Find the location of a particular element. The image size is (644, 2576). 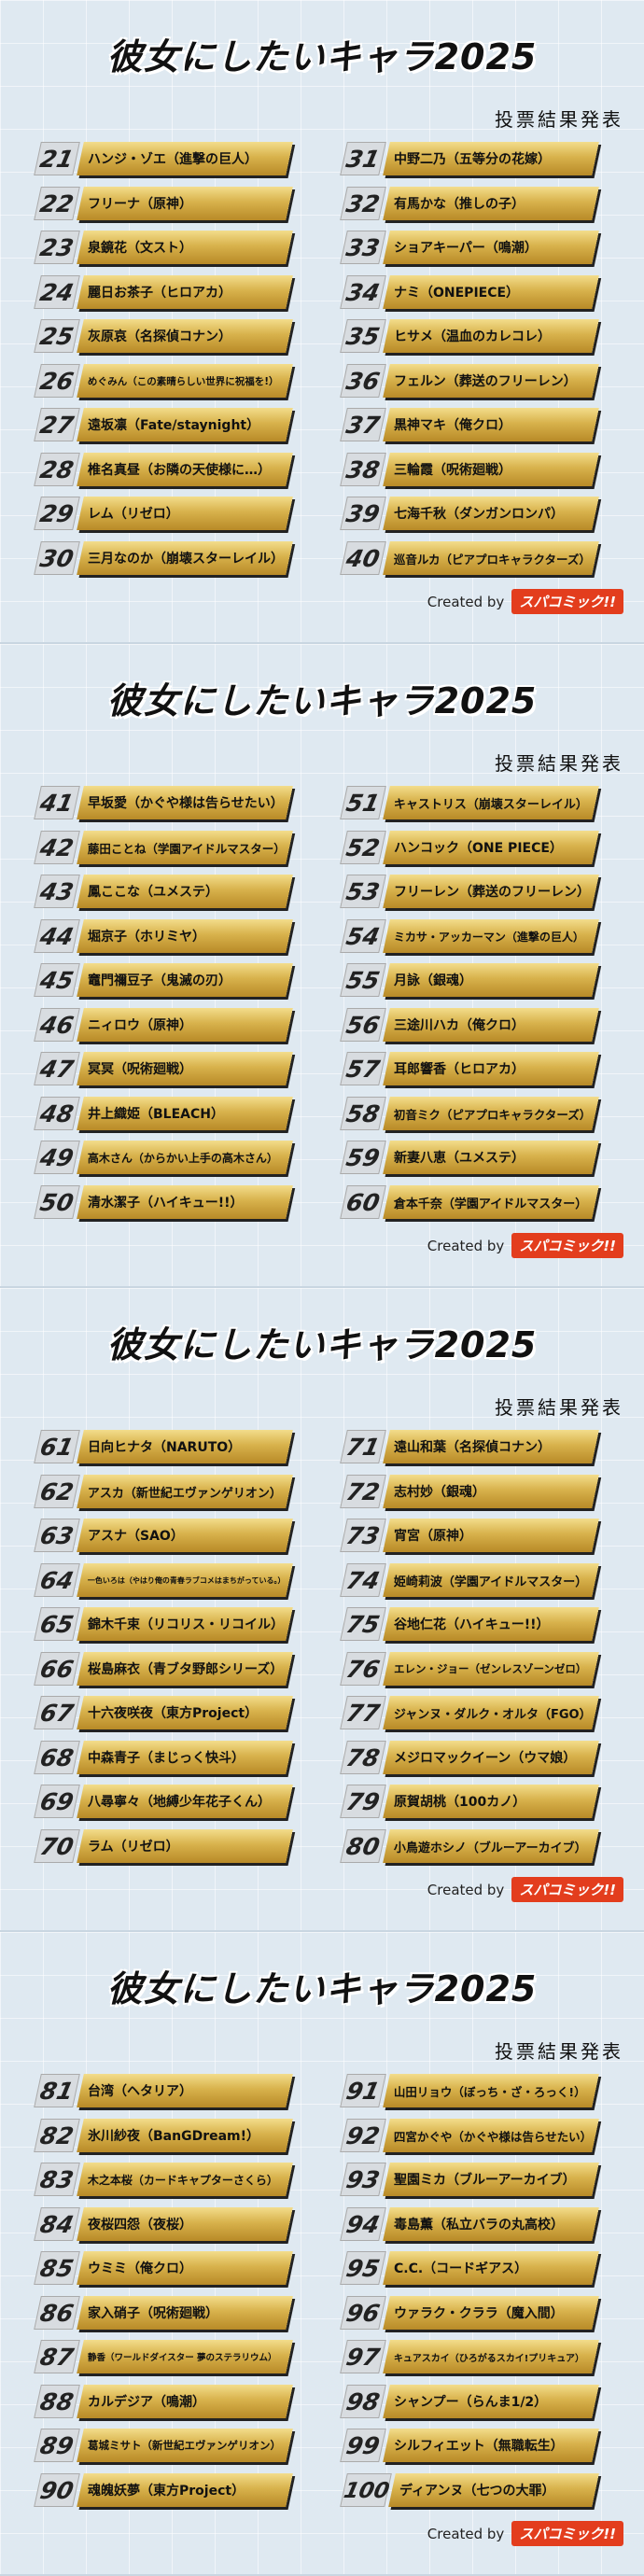

character-name: フリーナ（原神） is located at coordinates (140, 204).